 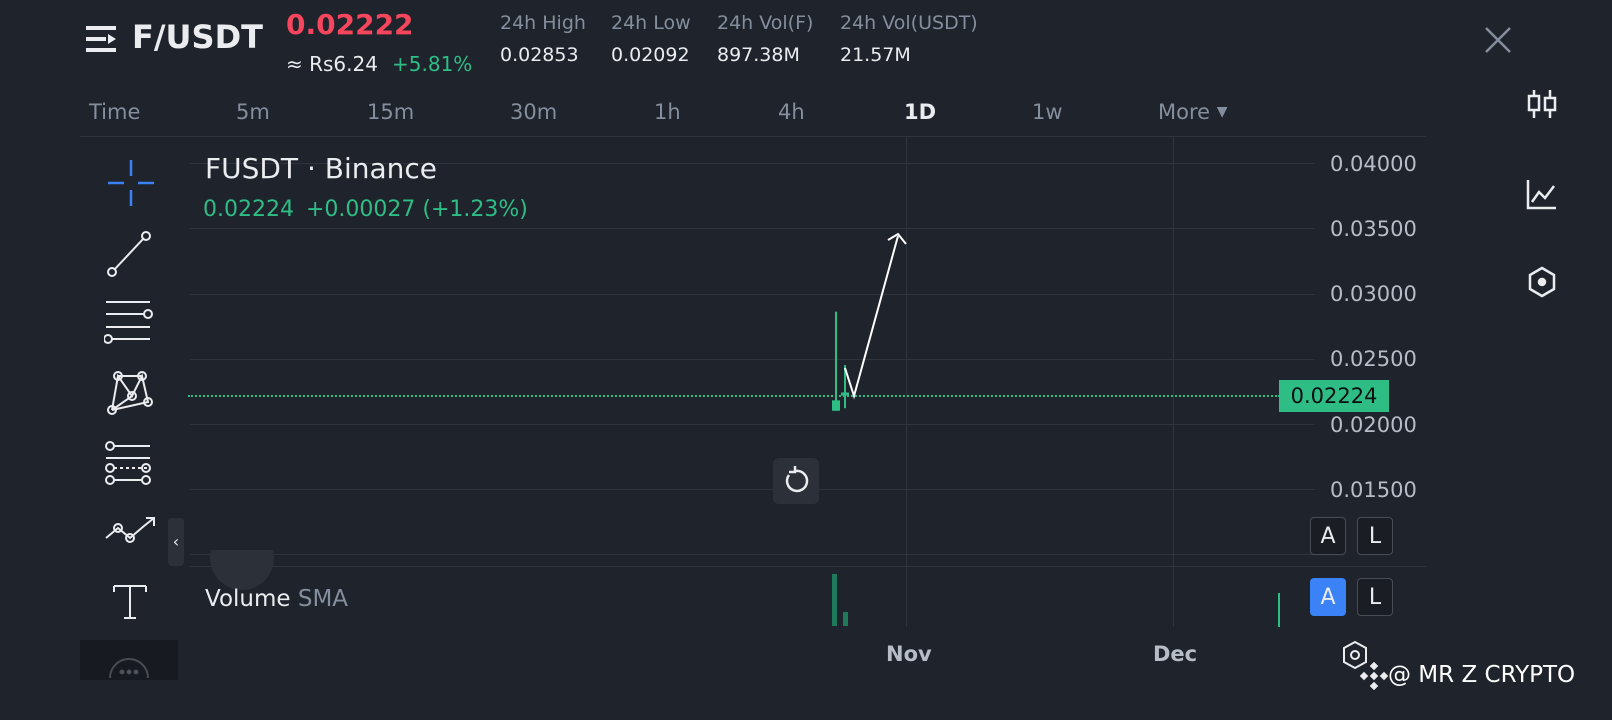 I want to click on stat-vol-quote-label: 24h Vol(USDT), so click(x=909, y=23).